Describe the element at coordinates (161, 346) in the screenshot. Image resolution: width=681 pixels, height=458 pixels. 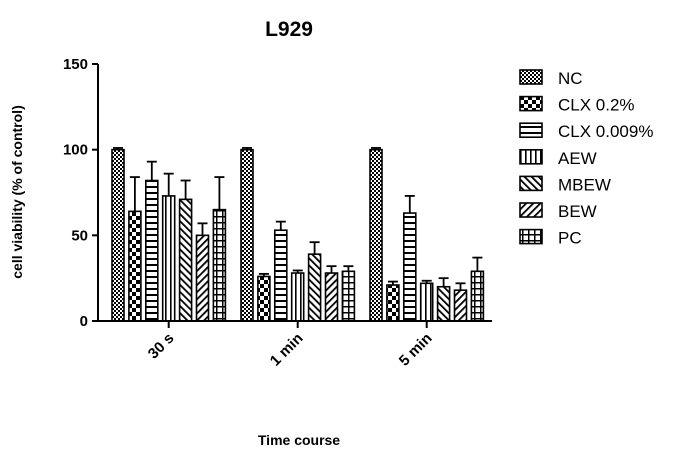
I see `x-tick-label: 30 s` at that location.